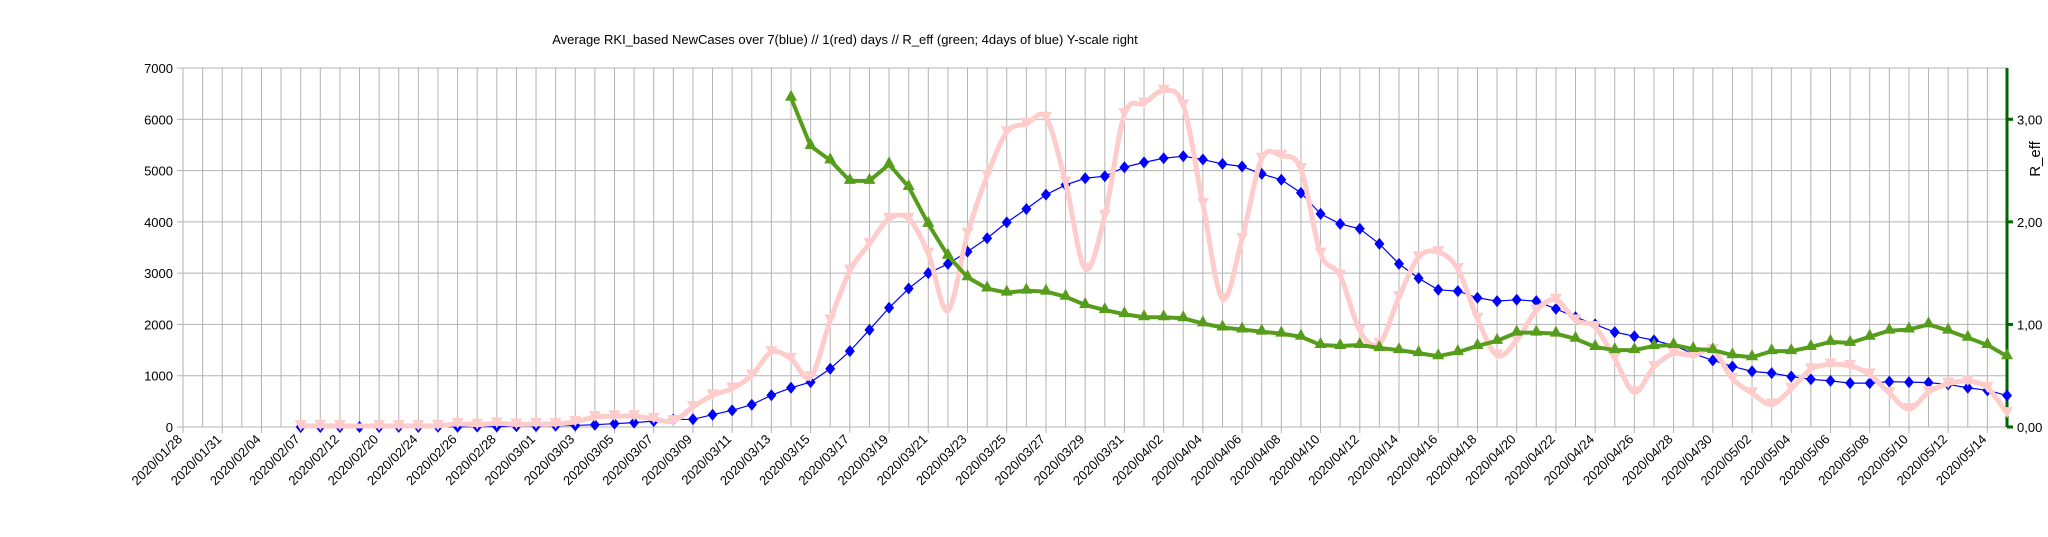 Image resolution: width=2048 pixels, height=537 pixels. I want to click on y2-tick-label: 2,00, so click(2029, 222).